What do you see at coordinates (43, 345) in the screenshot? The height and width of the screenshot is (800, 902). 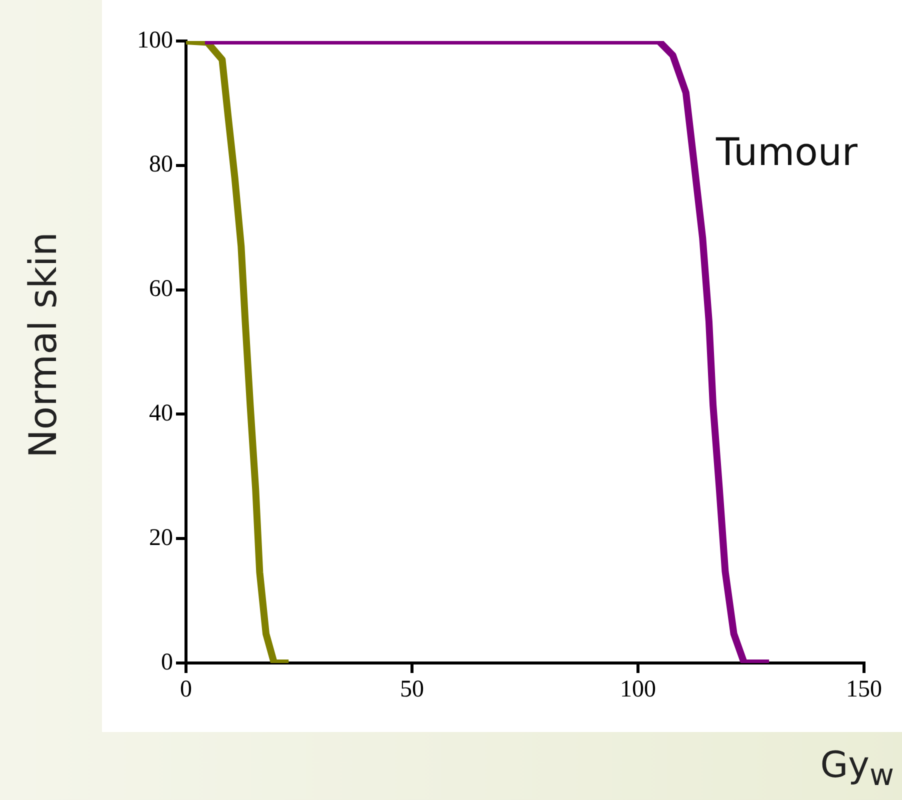 I see `y-axis-title: Normal skin` at bounding box center [43, 345].